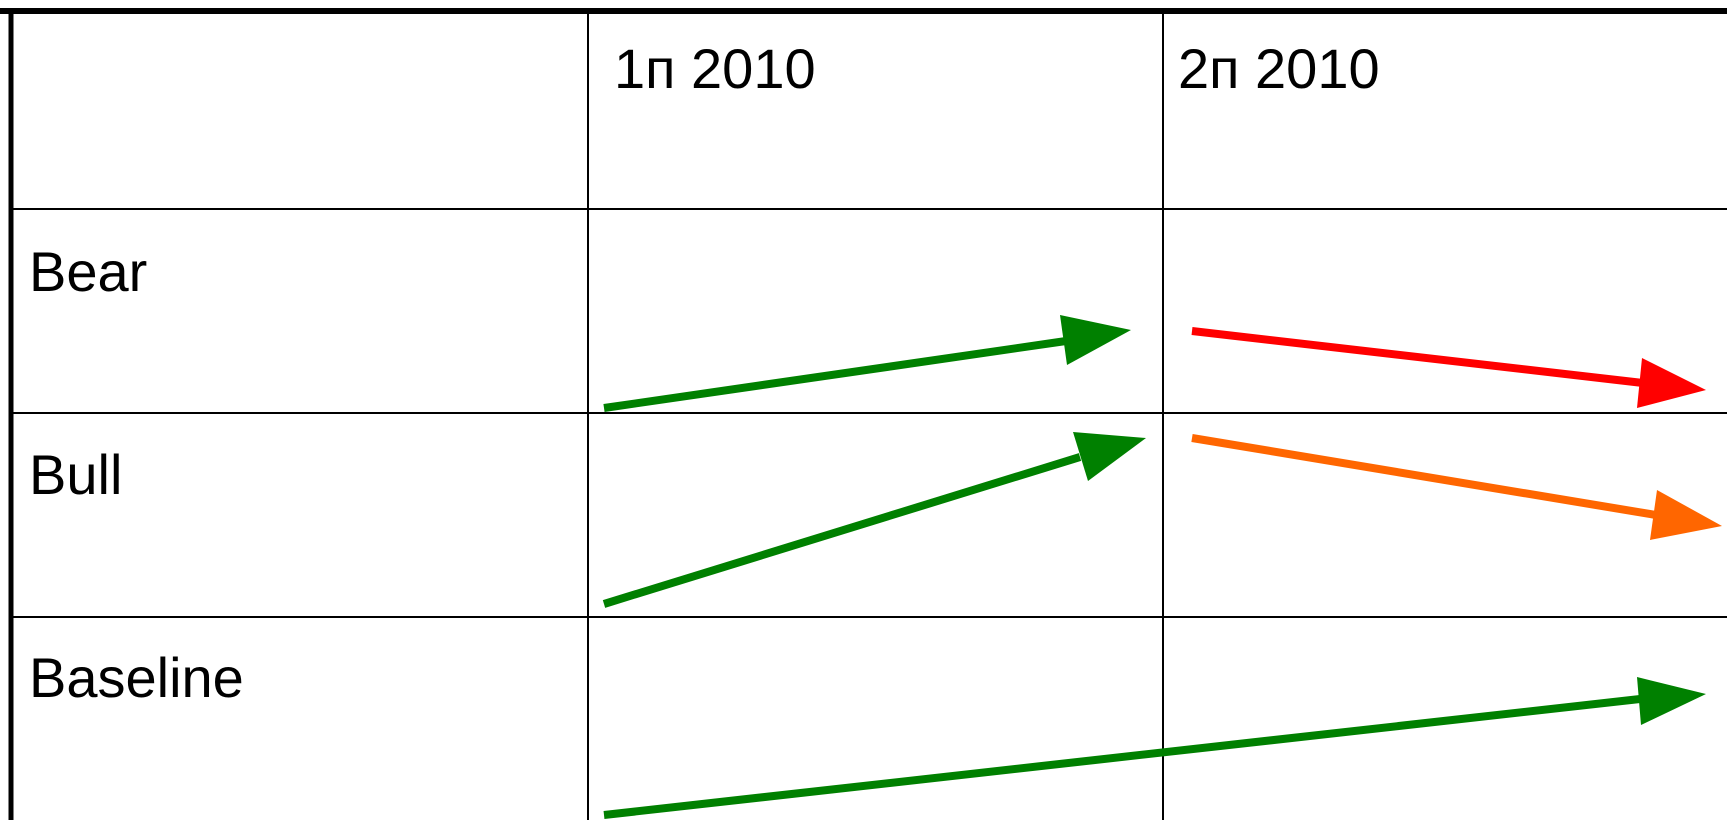 The height and width of the screenshot is (820, 1727). Describe the element at coordinates (136, 677) in the screenshot. I see `row-label-baseline: Baseline` at that location.